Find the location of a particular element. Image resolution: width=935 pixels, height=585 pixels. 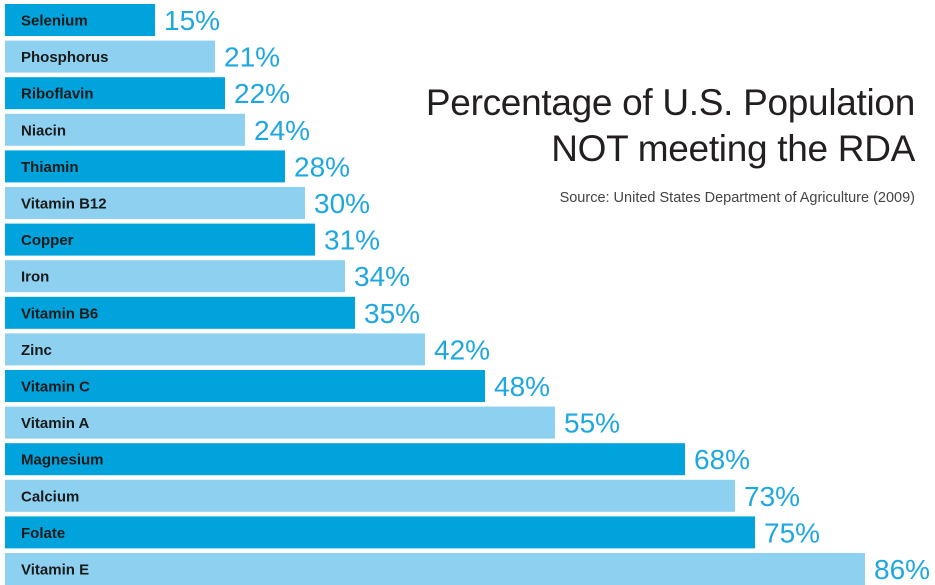

value-label: 31% is located at coordinates (352, 240).